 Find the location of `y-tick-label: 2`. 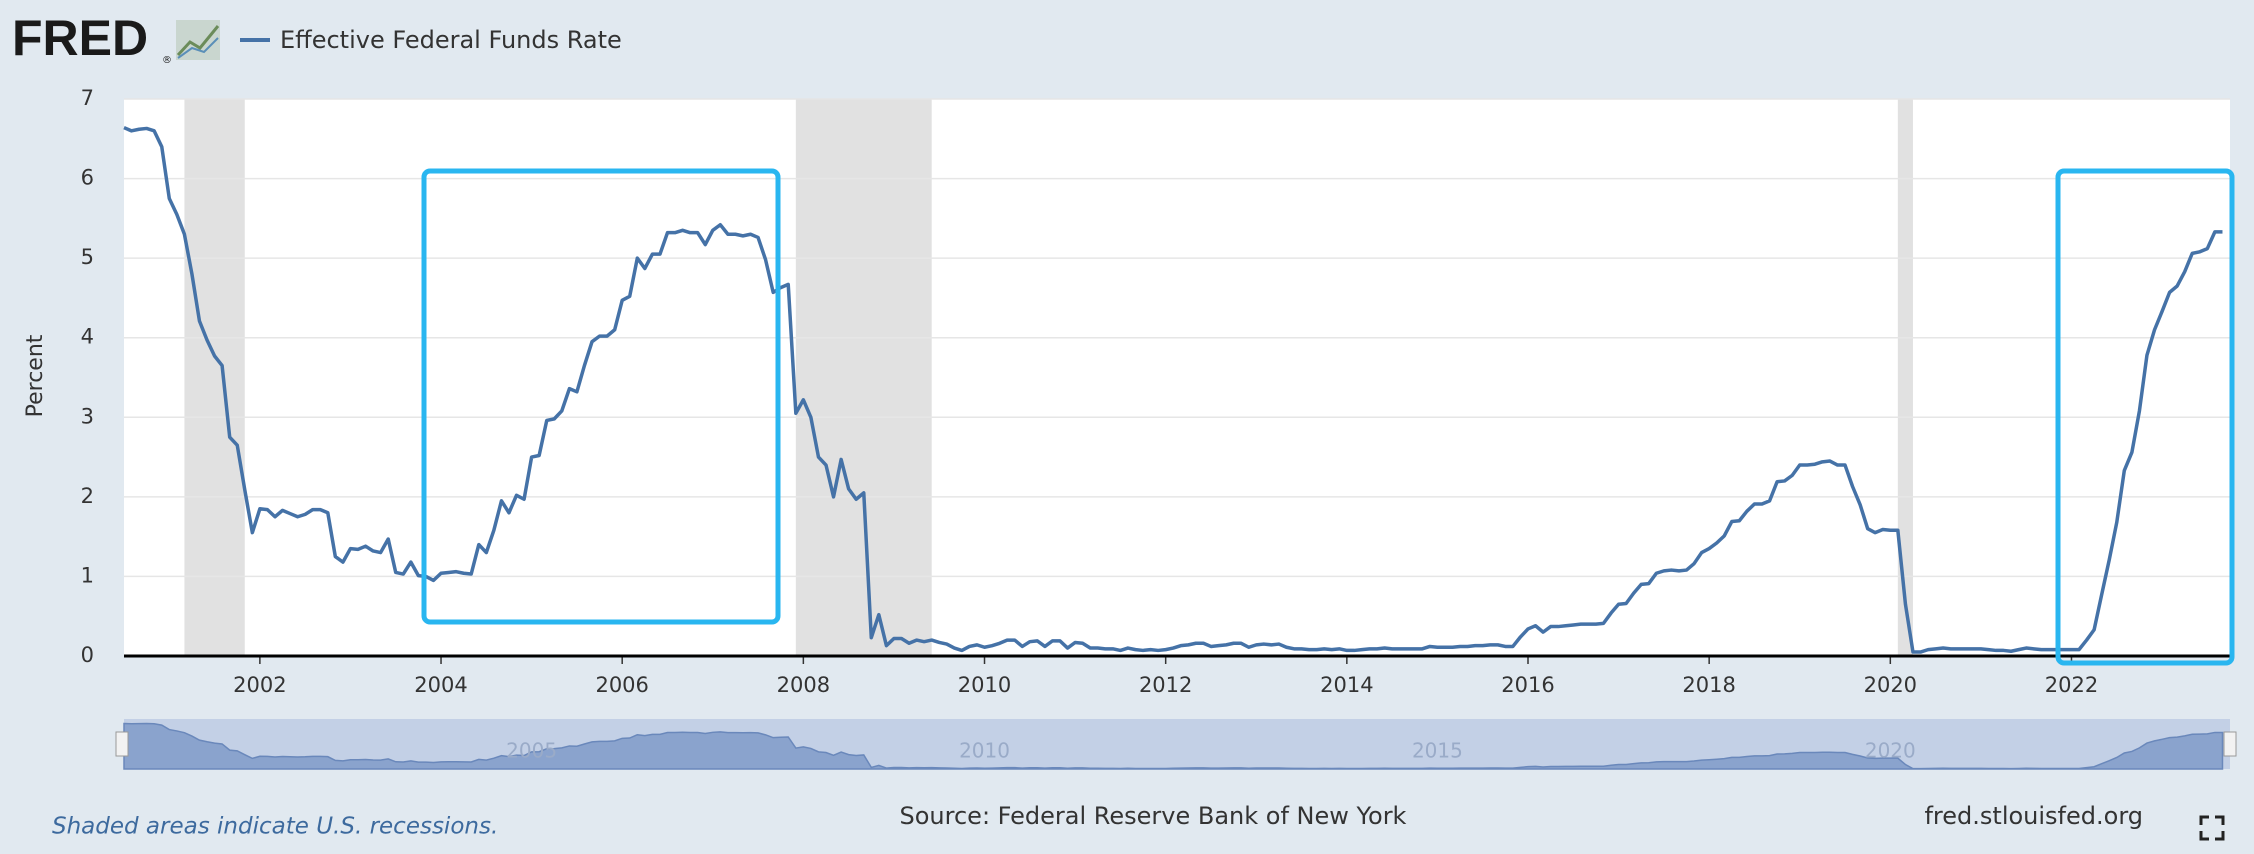

y-tick-label: 2 is located at coordinates (87, 496).